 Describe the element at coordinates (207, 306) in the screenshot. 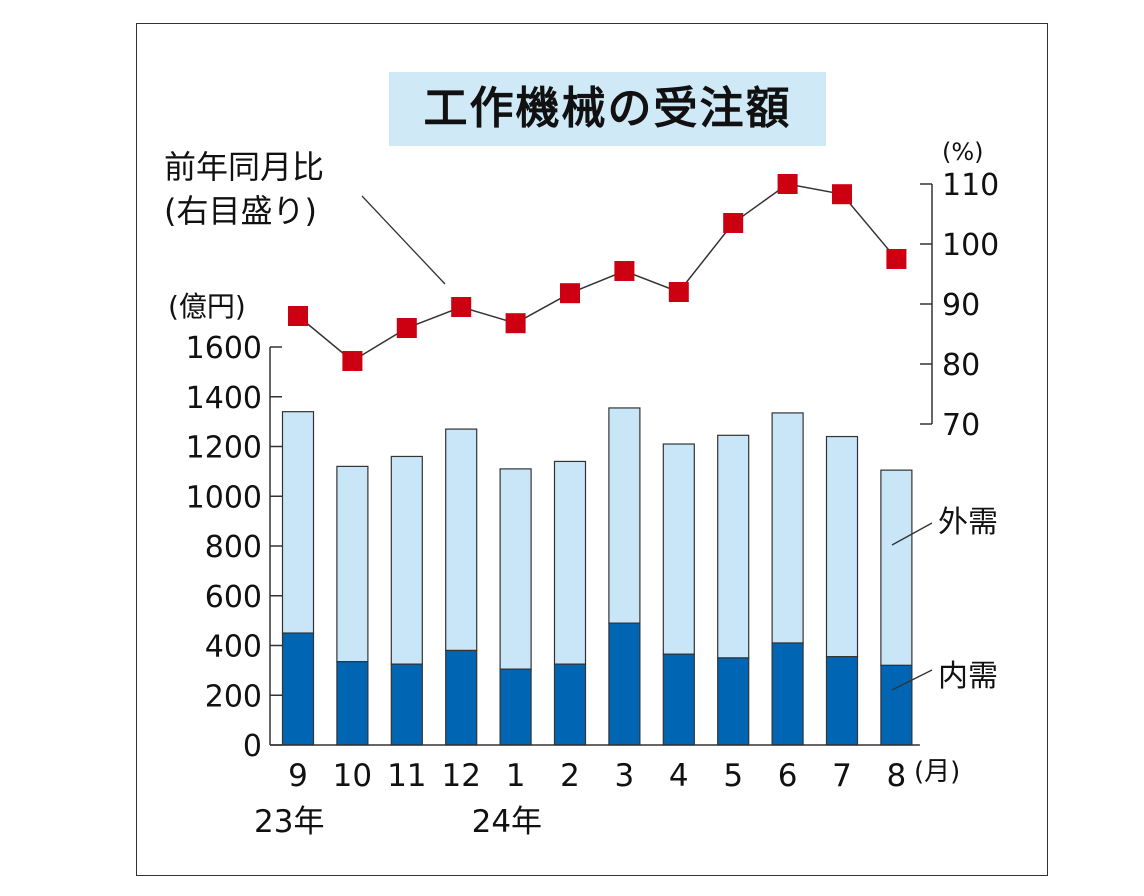

I see `left-axis-unit: (億円)` at that location.